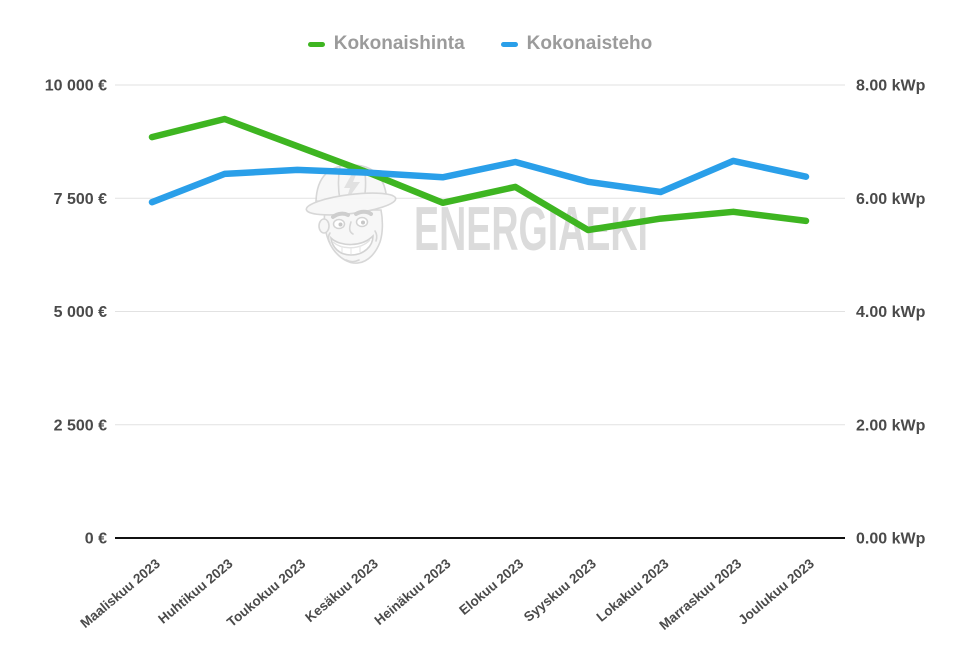 This screenshot has height=661, width=960. Describe the element at coordinates (96, 539) in the screenshot. I see `left-axis-tick-label: 0 €` at that location.